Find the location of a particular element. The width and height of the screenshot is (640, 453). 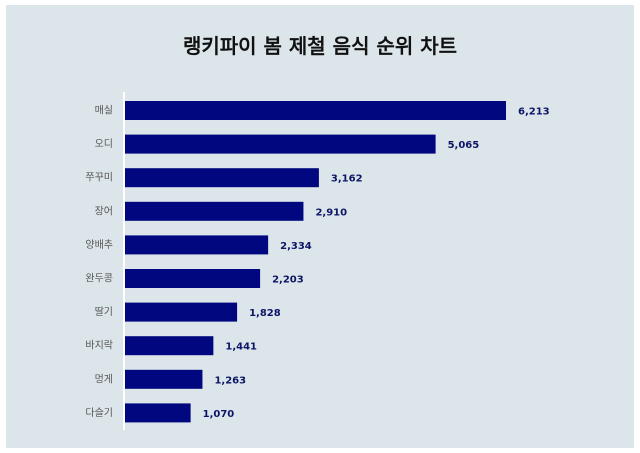

value-label-7: 1,441 is located at coordinates (241, 347).